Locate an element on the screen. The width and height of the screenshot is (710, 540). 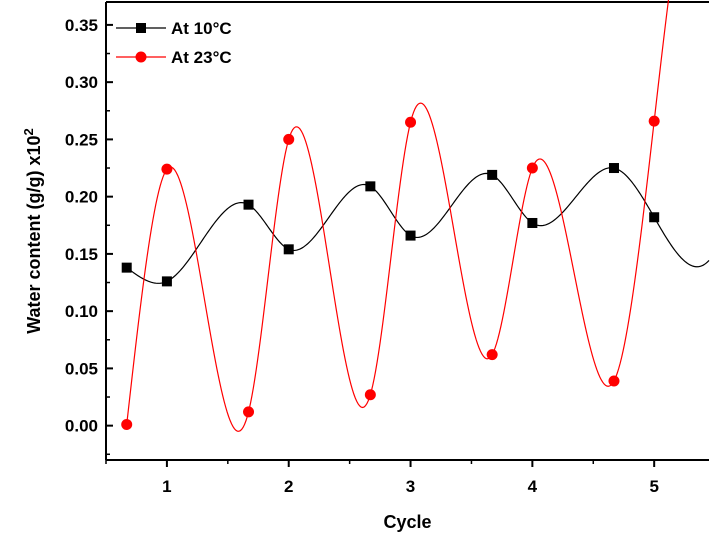
y-tick-label: 0.10 is located at coordinates (81, 311).